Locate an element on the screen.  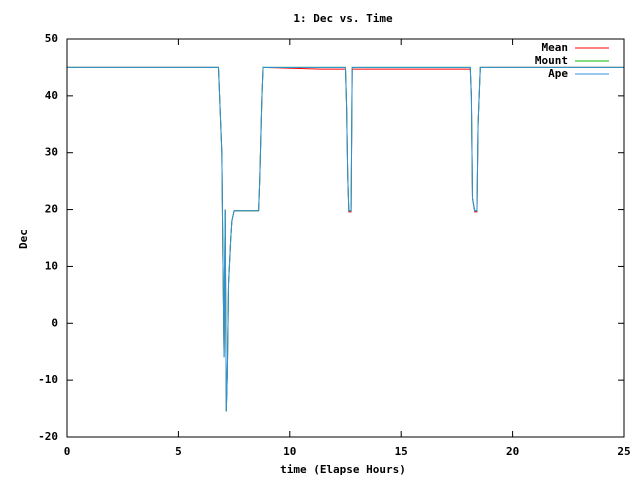
y-tick-label: 40 is located at coordinates (51, 95).